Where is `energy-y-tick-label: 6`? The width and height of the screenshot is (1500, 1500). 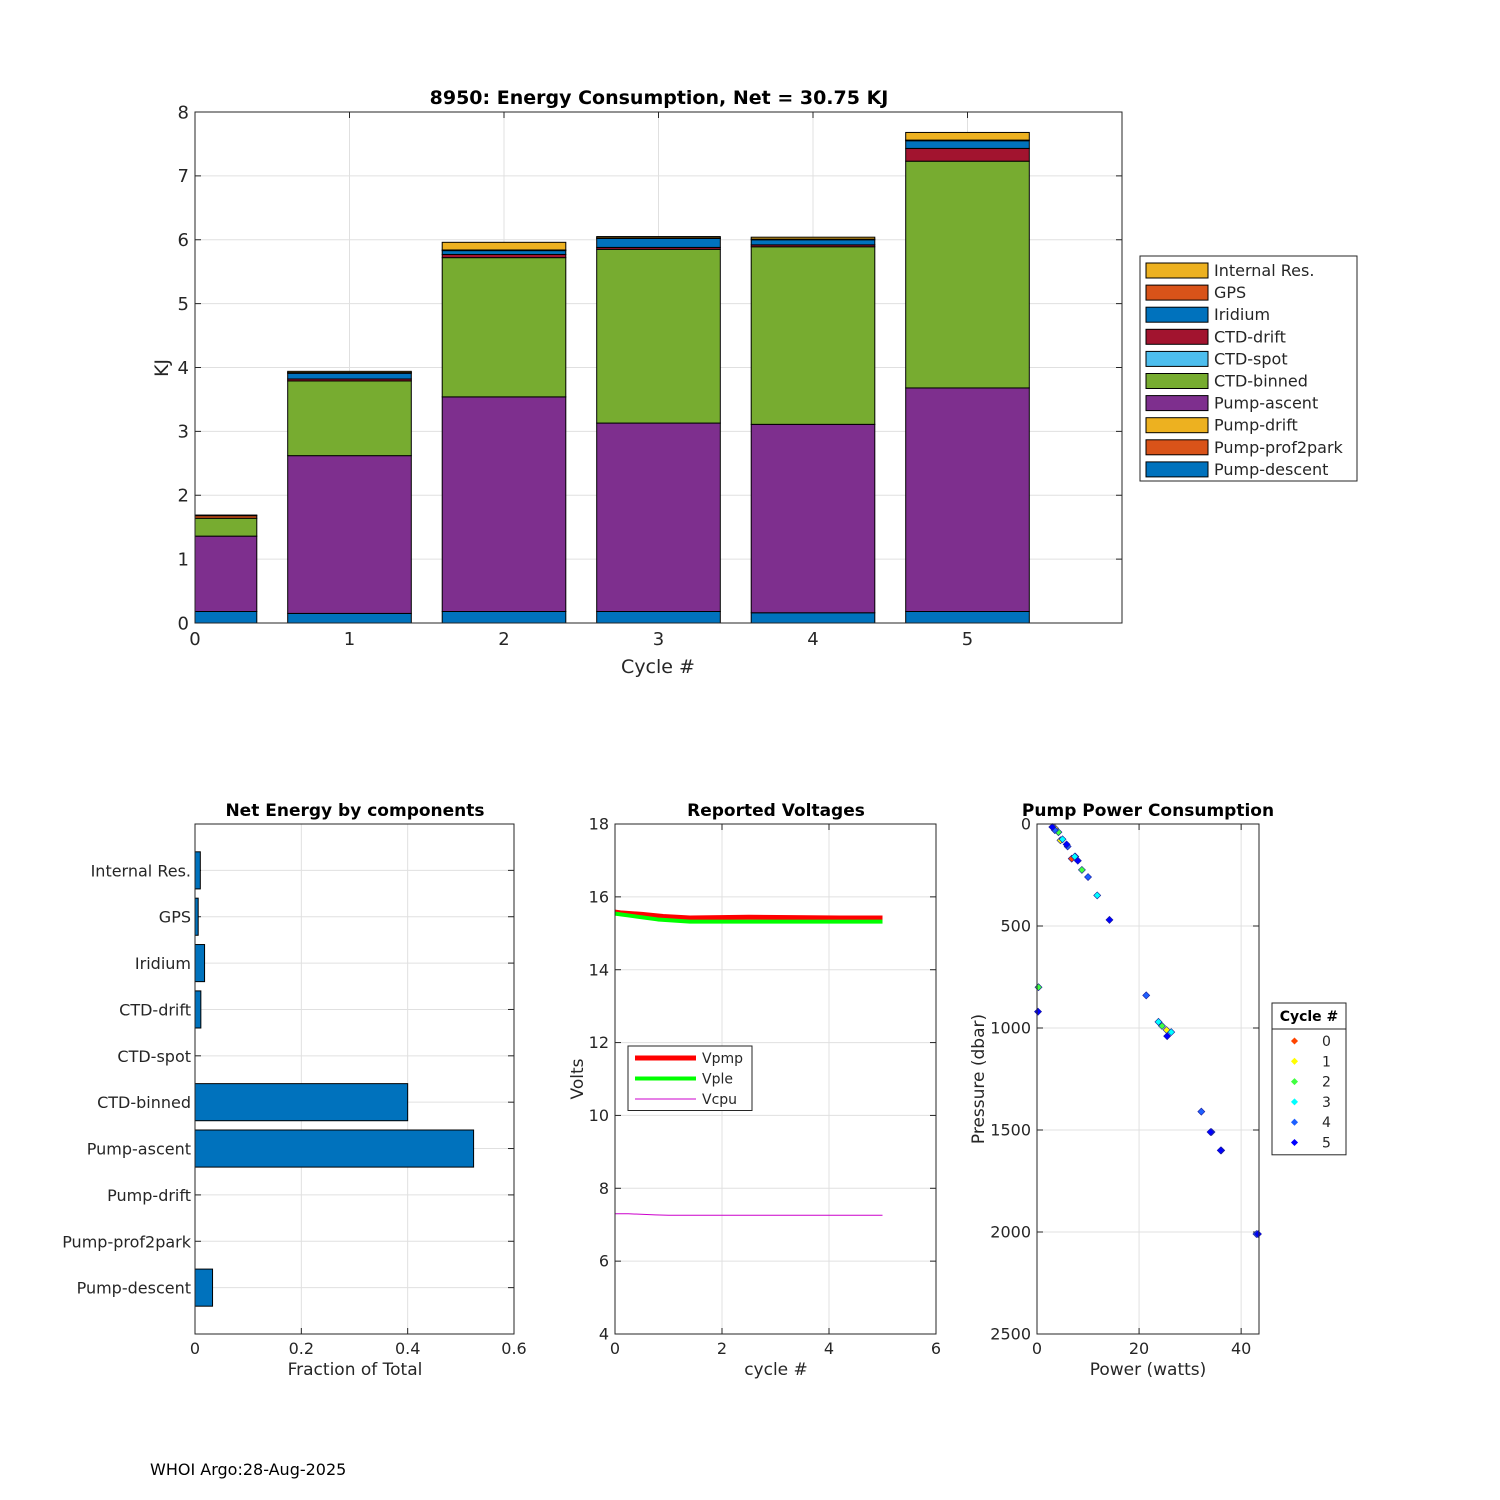 energy-y-tick-label: 6 is located at coordinates (183, 240).